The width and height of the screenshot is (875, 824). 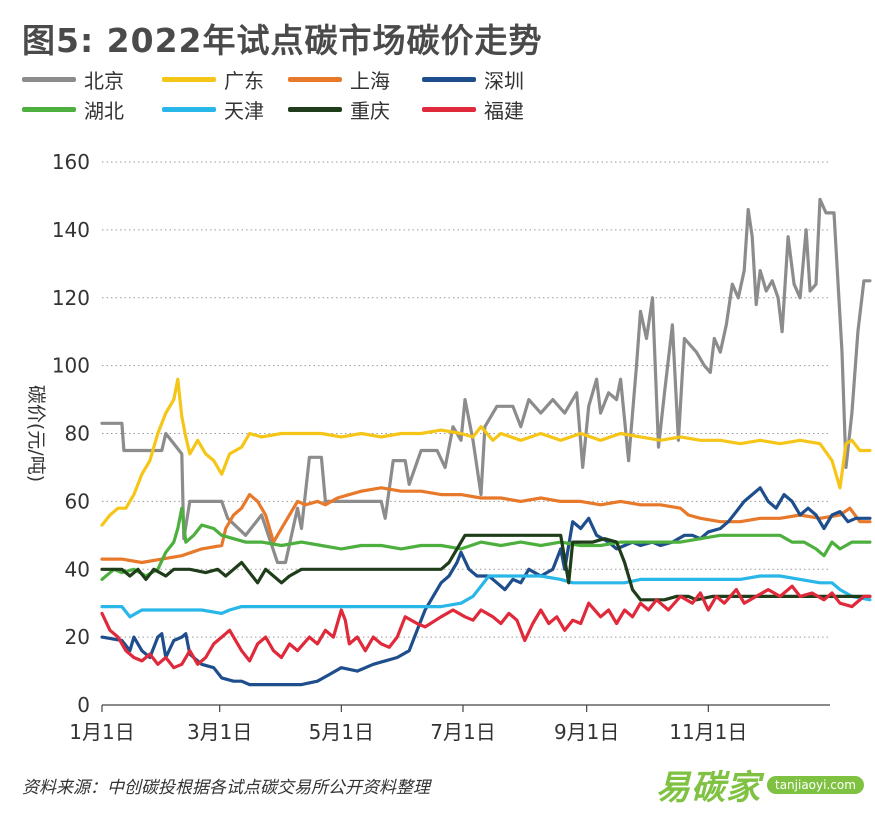 I want to click on chart-title: 图5: 2022年试点碳市场碳价走势, so click(x=282, y=40).